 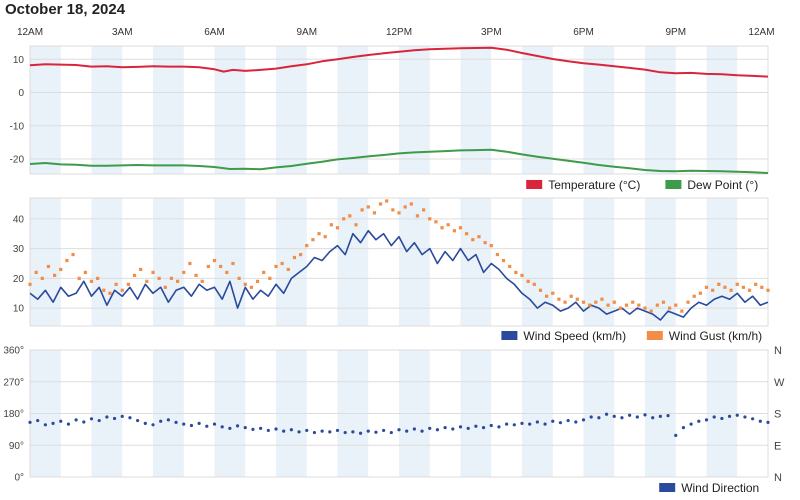 What do you see at coordinates (778, 351) in the screenshot?
I see `compass-label: N` at bounding box center [778, 351].